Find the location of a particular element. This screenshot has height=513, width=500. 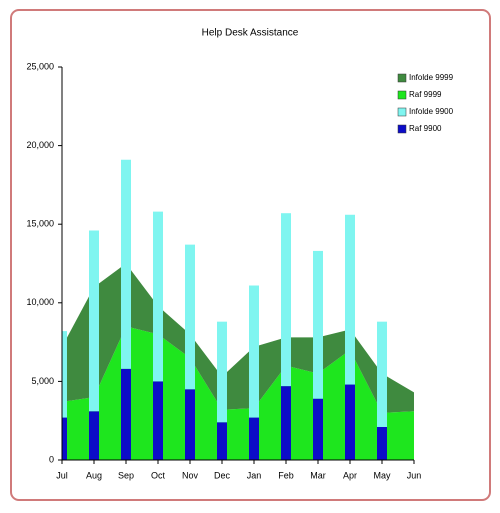

legend-label: Infolde 9999 is located at coordinates (431, 77).